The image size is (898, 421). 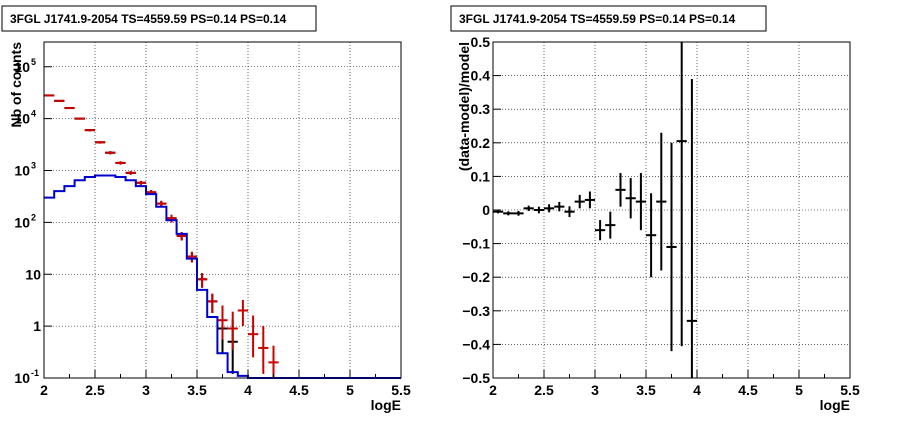 What do you see at coordinates (33, 114) in the screenshot?
I see `y-tick-exponent: 4` at bounding box center [33, 114].